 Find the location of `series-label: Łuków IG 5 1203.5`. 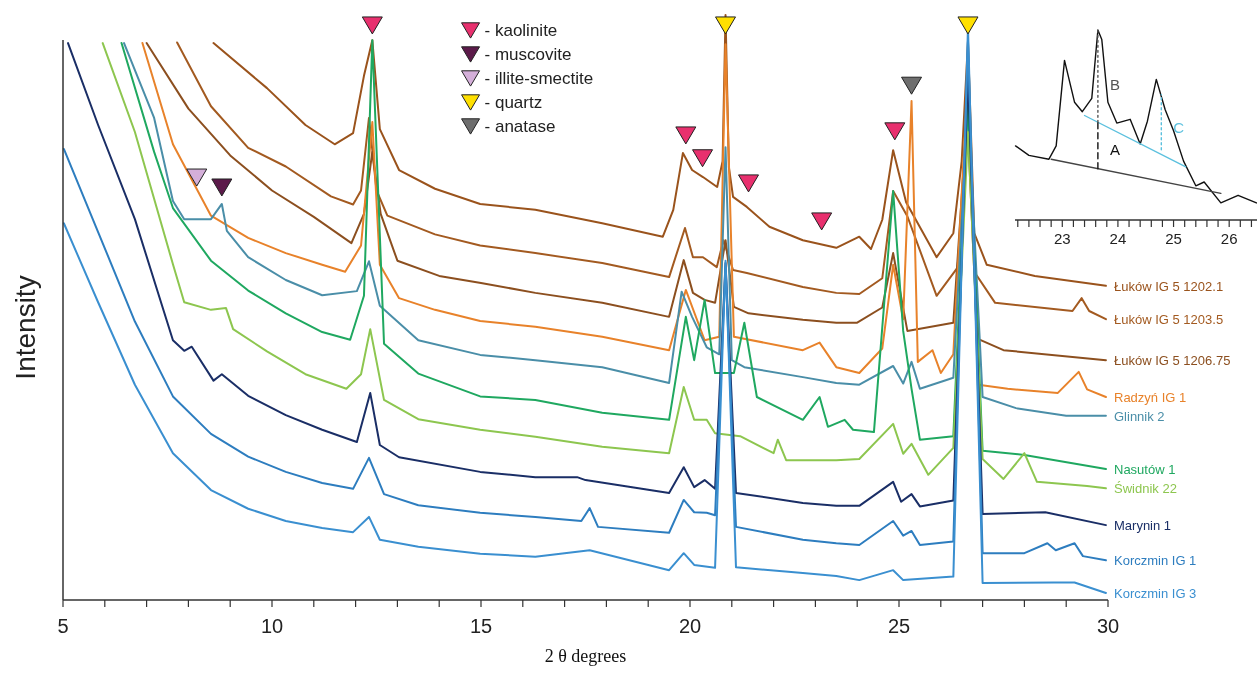

series-label: Łuków IG 5 1203.5 is located at coordinates (1169, 320).